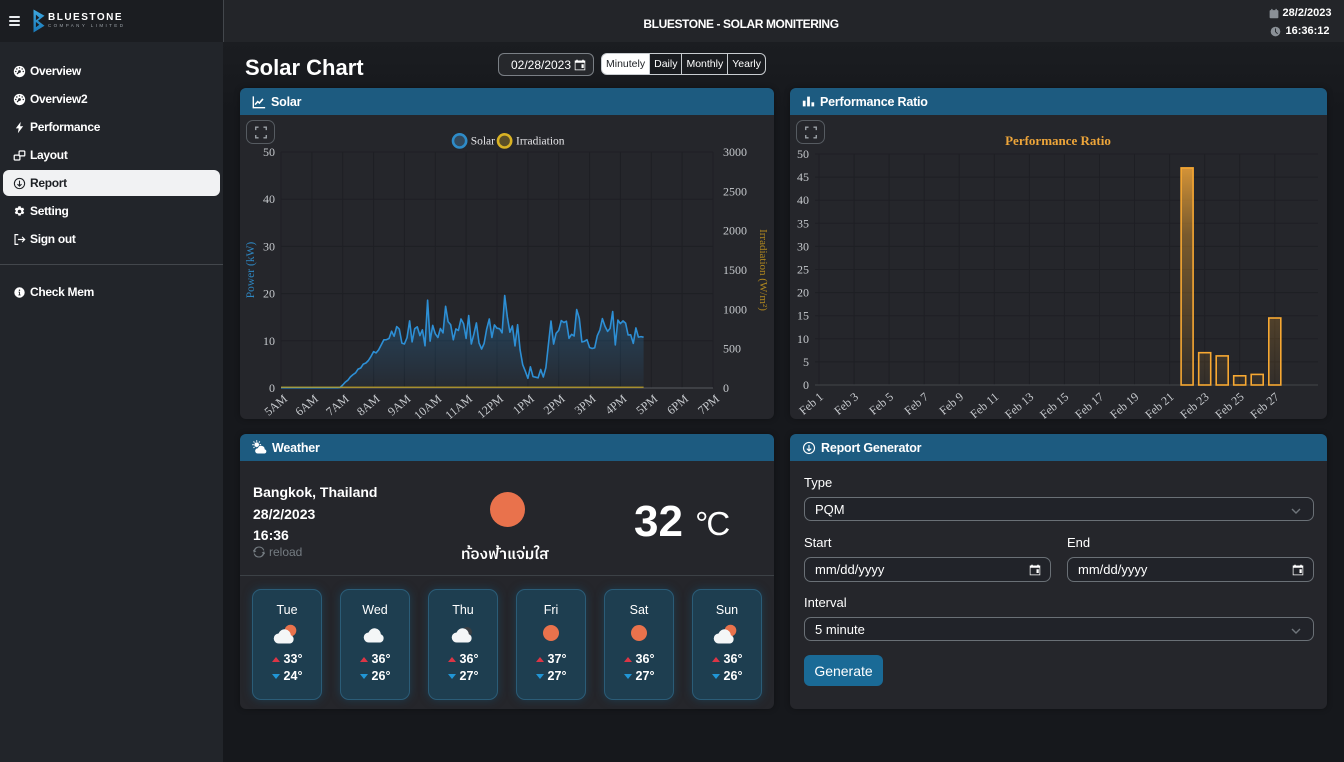 The height and width of the screenshot is (762, 1344). I want to click on svg-text: Feb 21, so click(1159, 404).